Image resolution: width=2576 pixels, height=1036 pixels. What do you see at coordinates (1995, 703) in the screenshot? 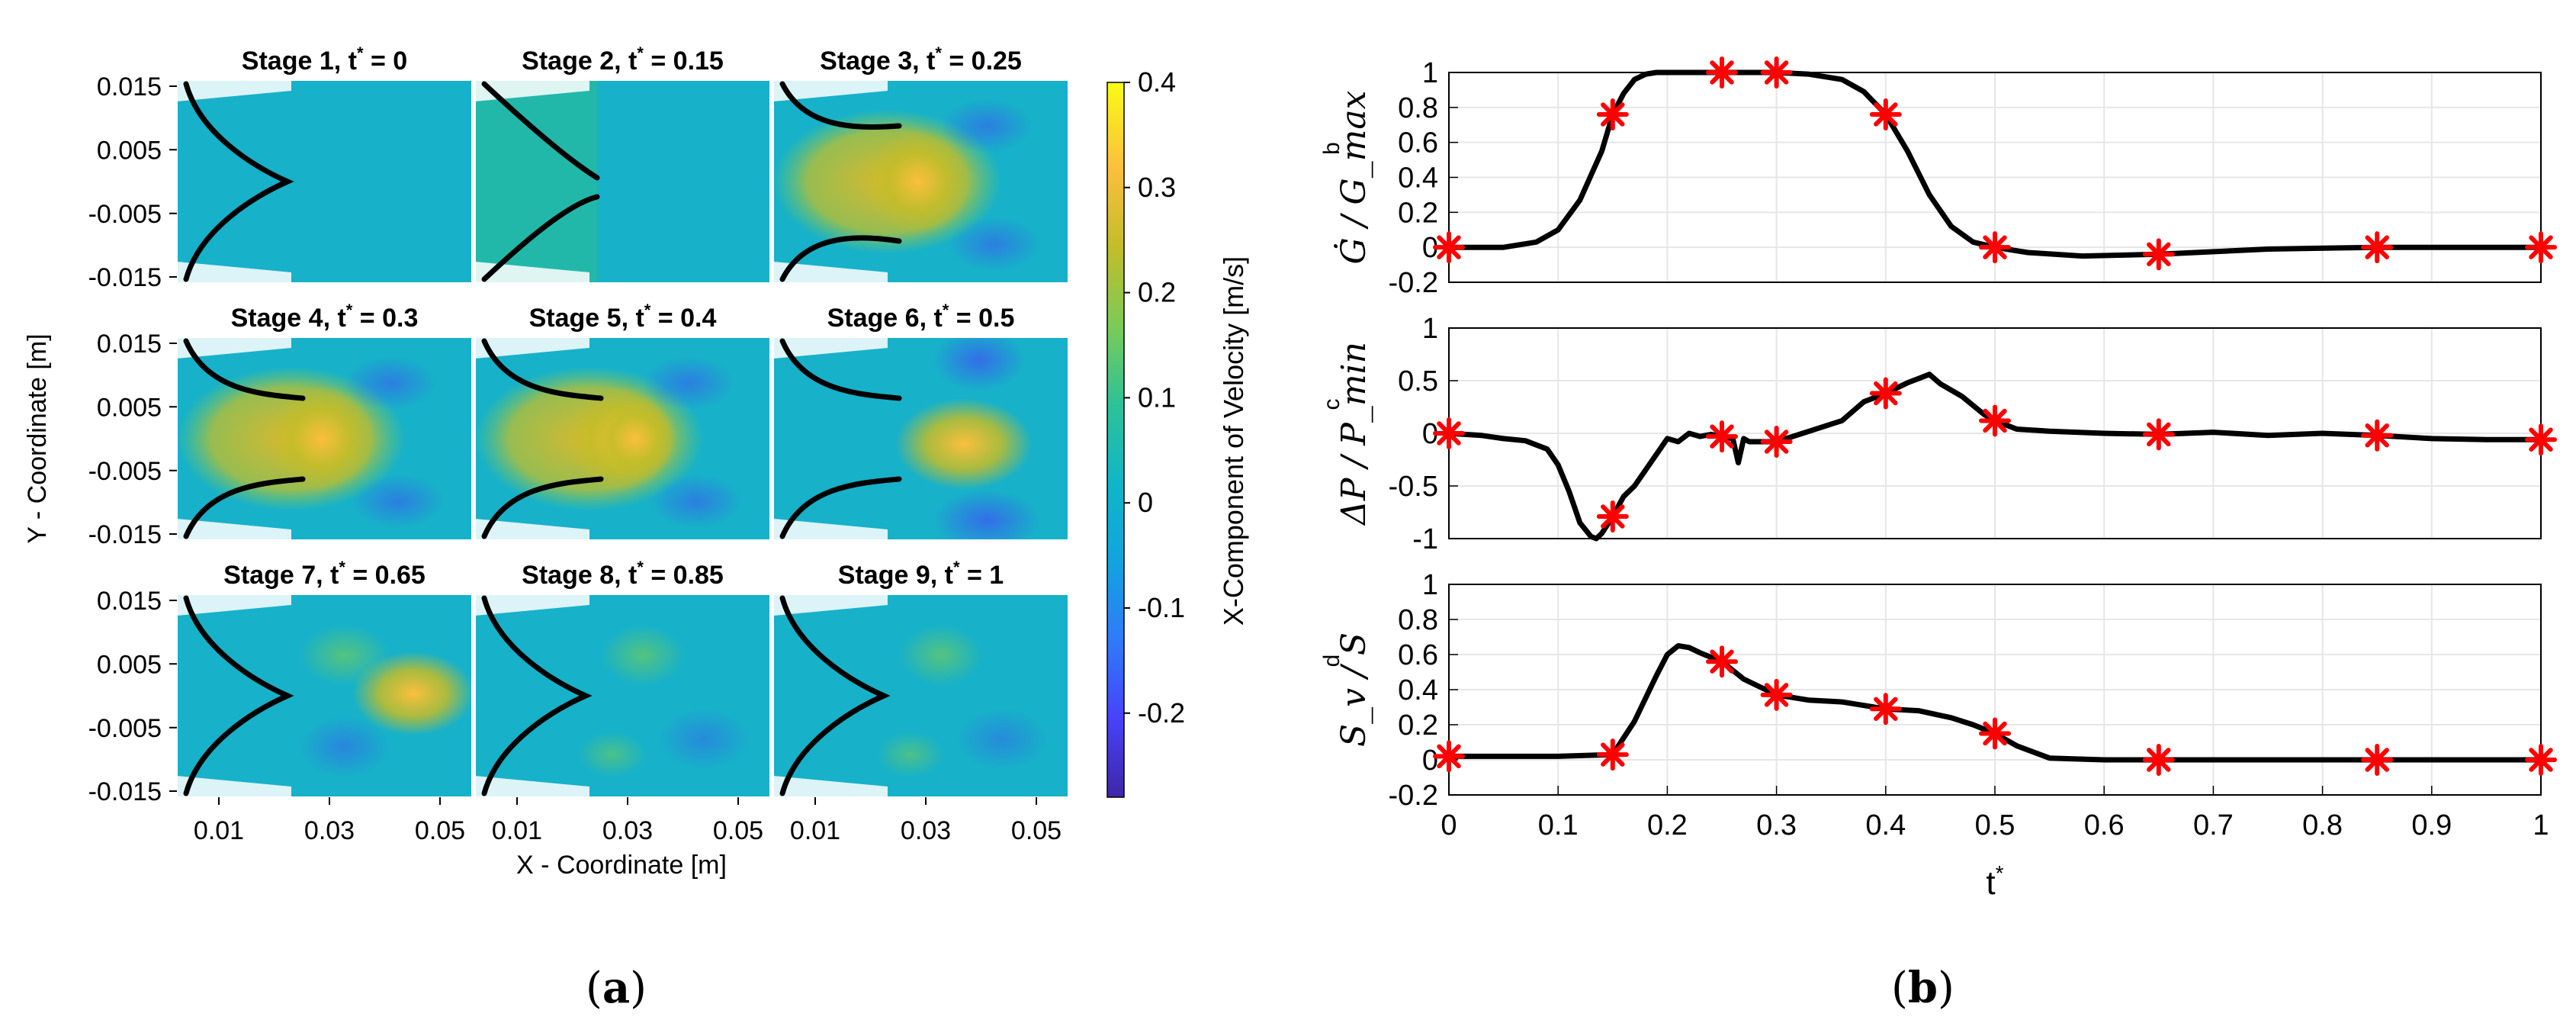
I see `series-line` at bounding box center [1995, 703].